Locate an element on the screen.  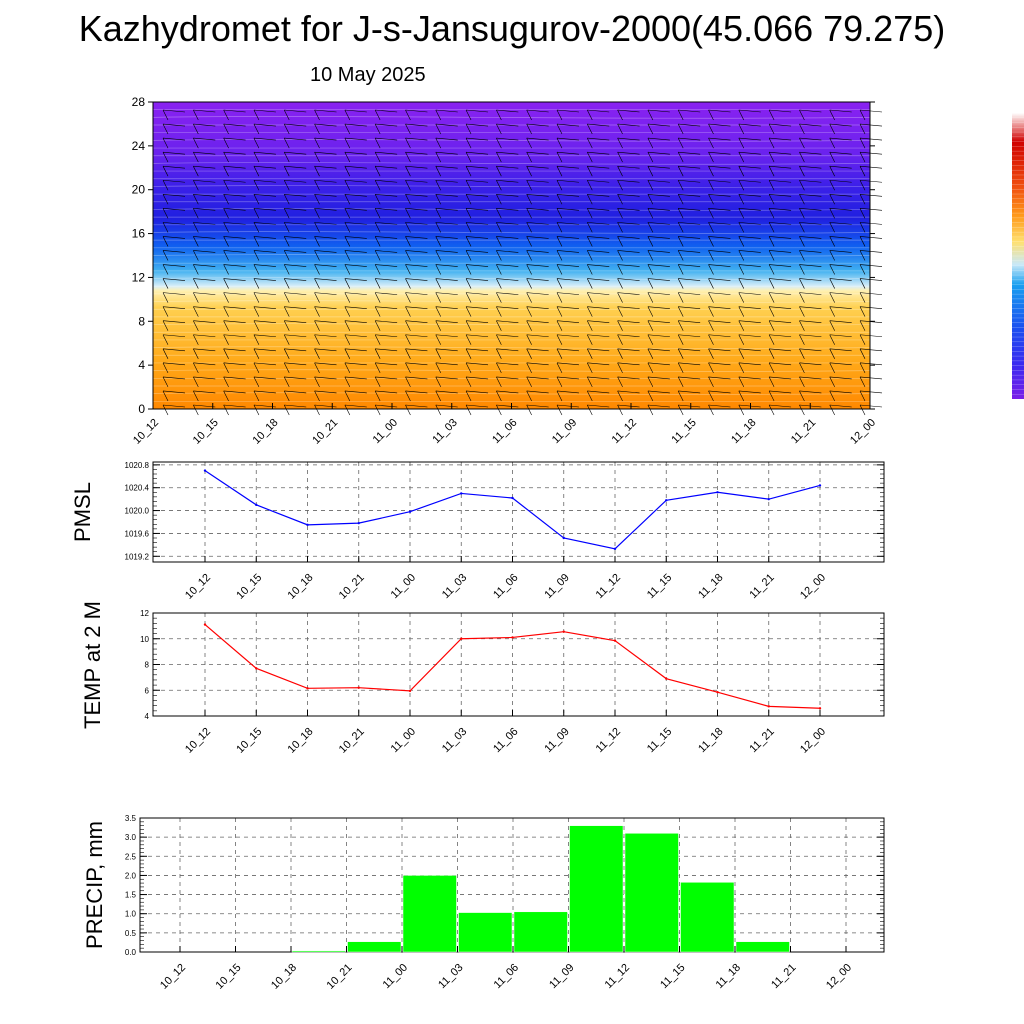
colorbar is located at coordinates (1018, 256).